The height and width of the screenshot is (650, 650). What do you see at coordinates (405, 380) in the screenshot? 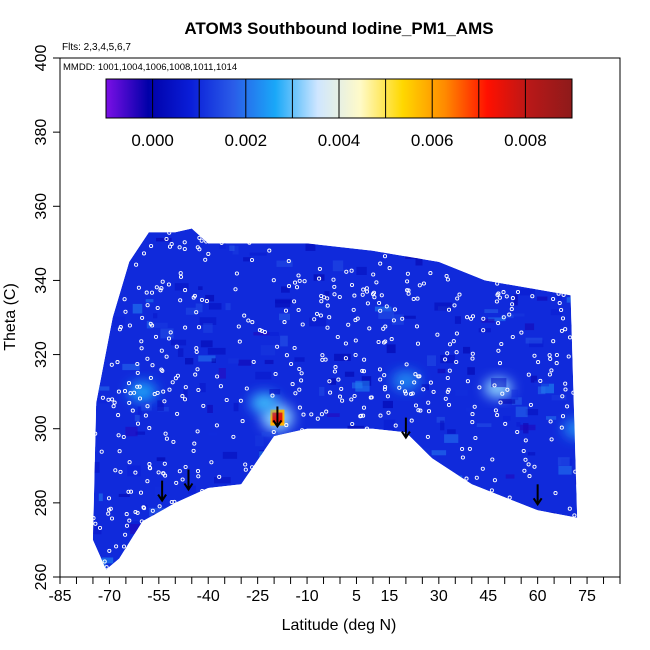
I see `hotspot` at bounding box center [405, 380].